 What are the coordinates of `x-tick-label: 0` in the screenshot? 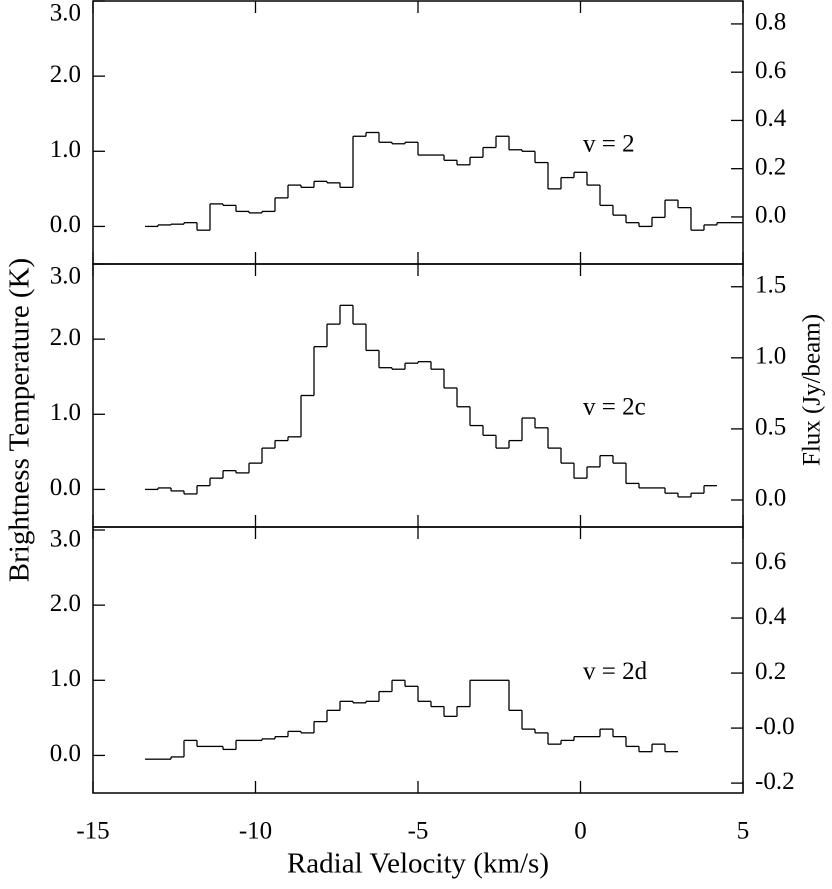 It's located at (580, 831).